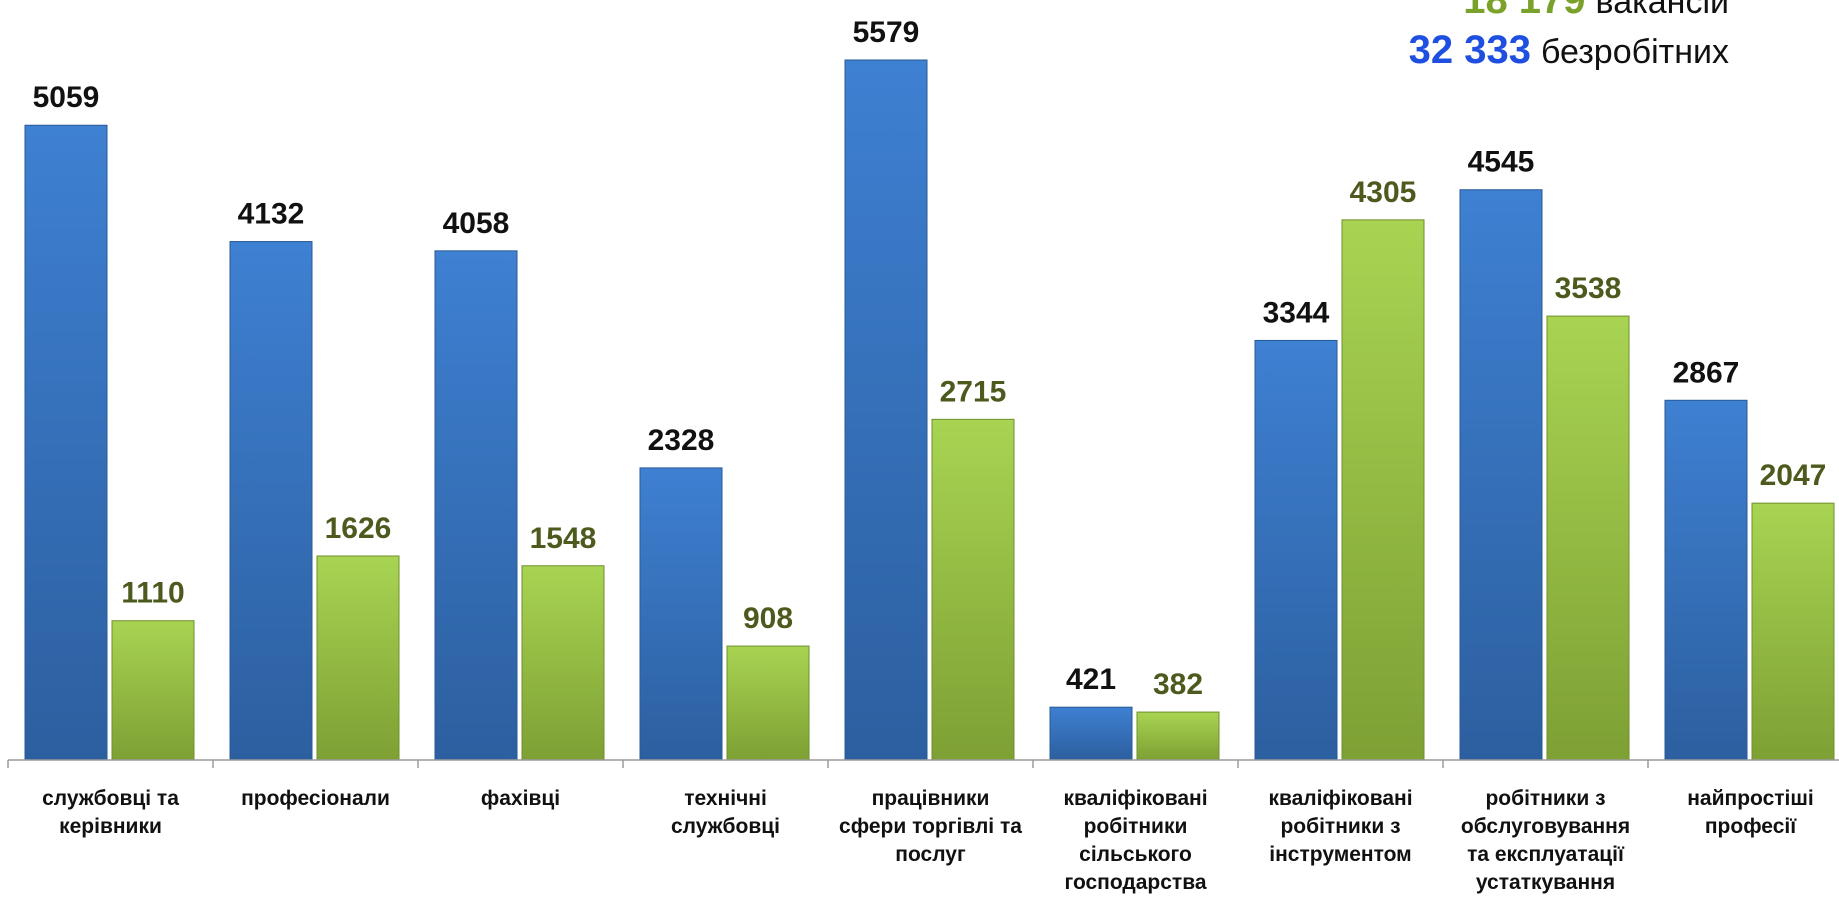 The image size is (1839, 905). I want to click on category-label-line: найпростіші, so click(1750, 798).